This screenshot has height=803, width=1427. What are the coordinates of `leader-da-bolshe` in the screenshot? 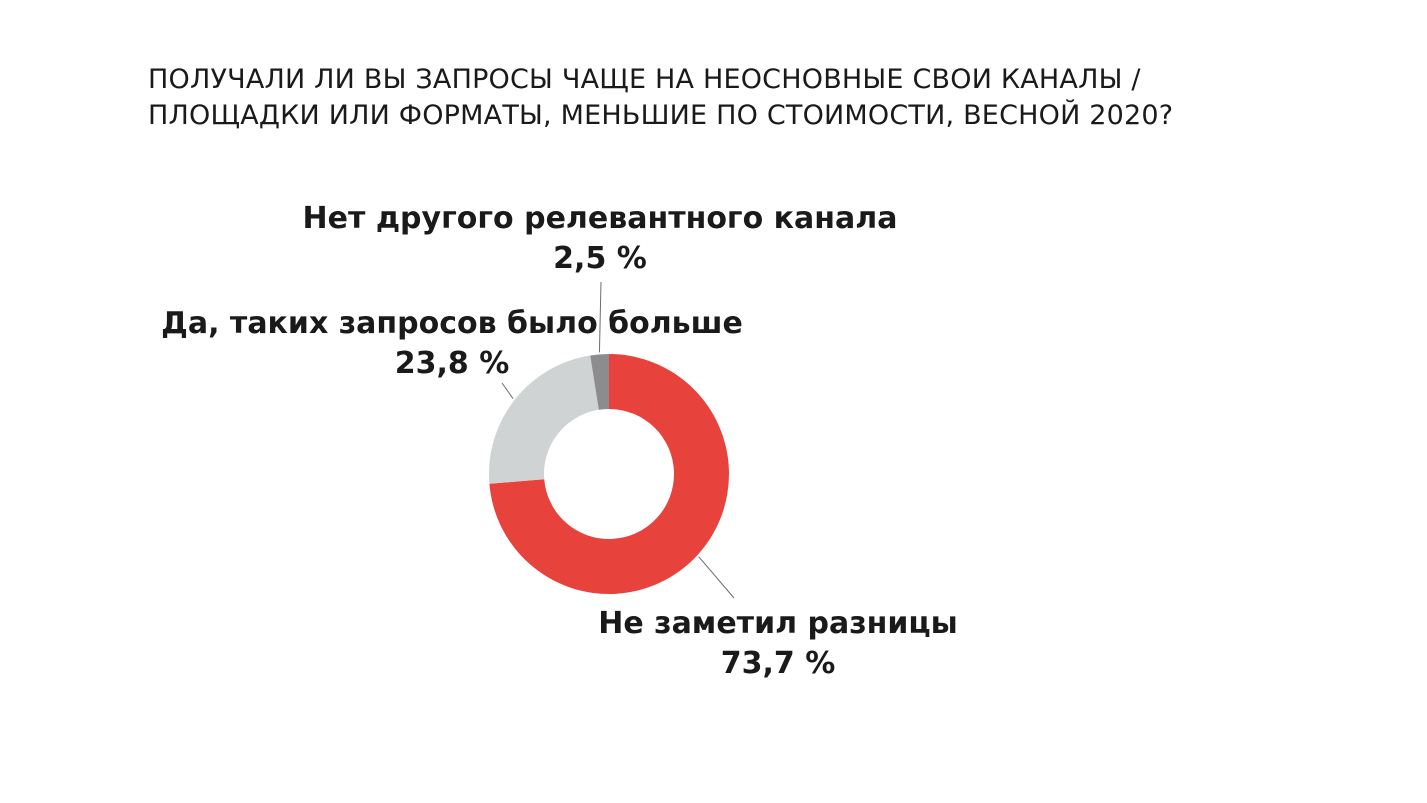 It's located at (507, 390).